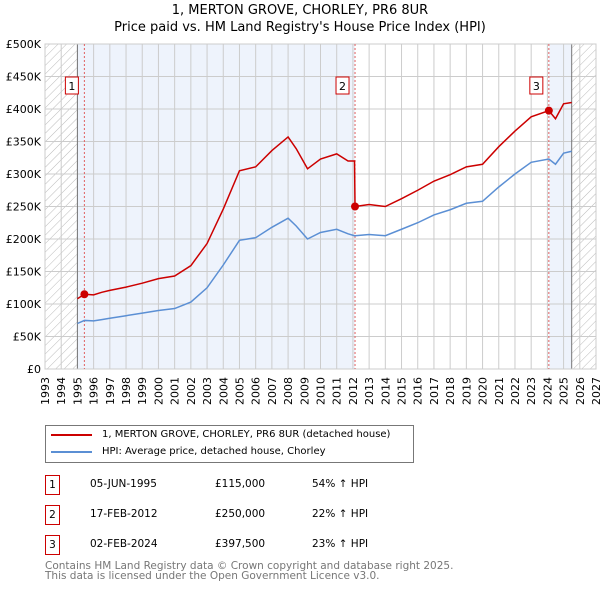 The image size is (600, 590). Describe the element at coordinates (340, 514) in the screenshot. I see `sale-hpi: 22% ↑ HPI` at that location.